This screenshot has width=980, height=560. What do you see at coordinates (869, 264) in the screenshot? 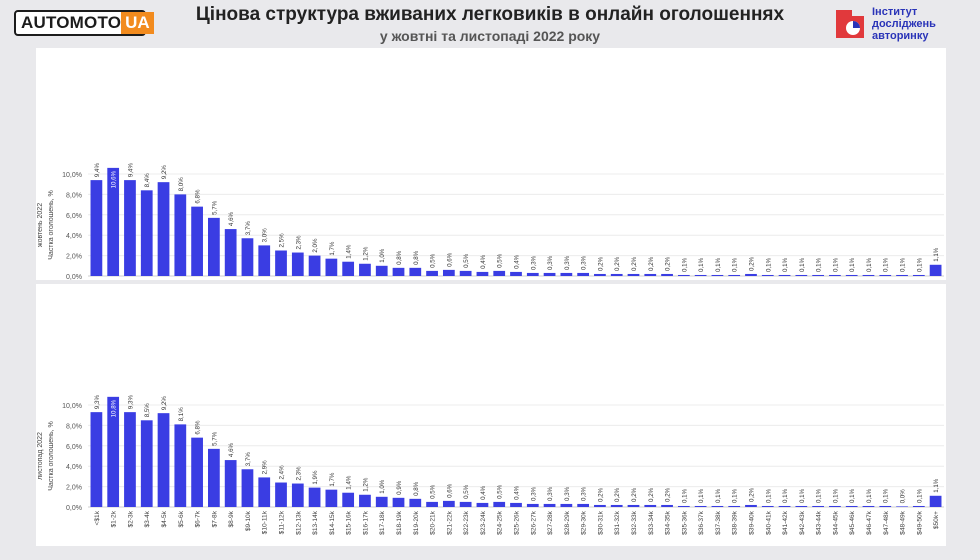
I see `value-label-oct-46: 0,1%` at bounding box center [869, 264].